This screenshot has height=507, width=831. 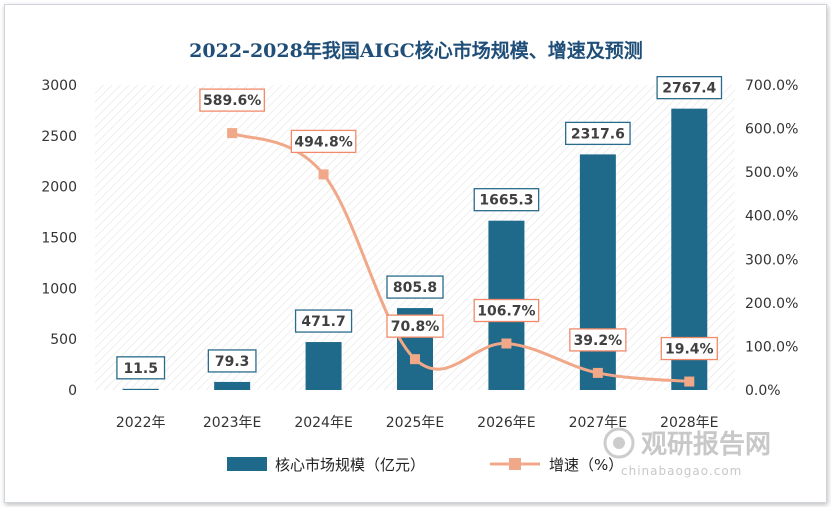 What do you see at coordinates (689, 423) in the screenshot?
I see `x-axis-tick-label: 2028年E` at bounding box center [689, 423].